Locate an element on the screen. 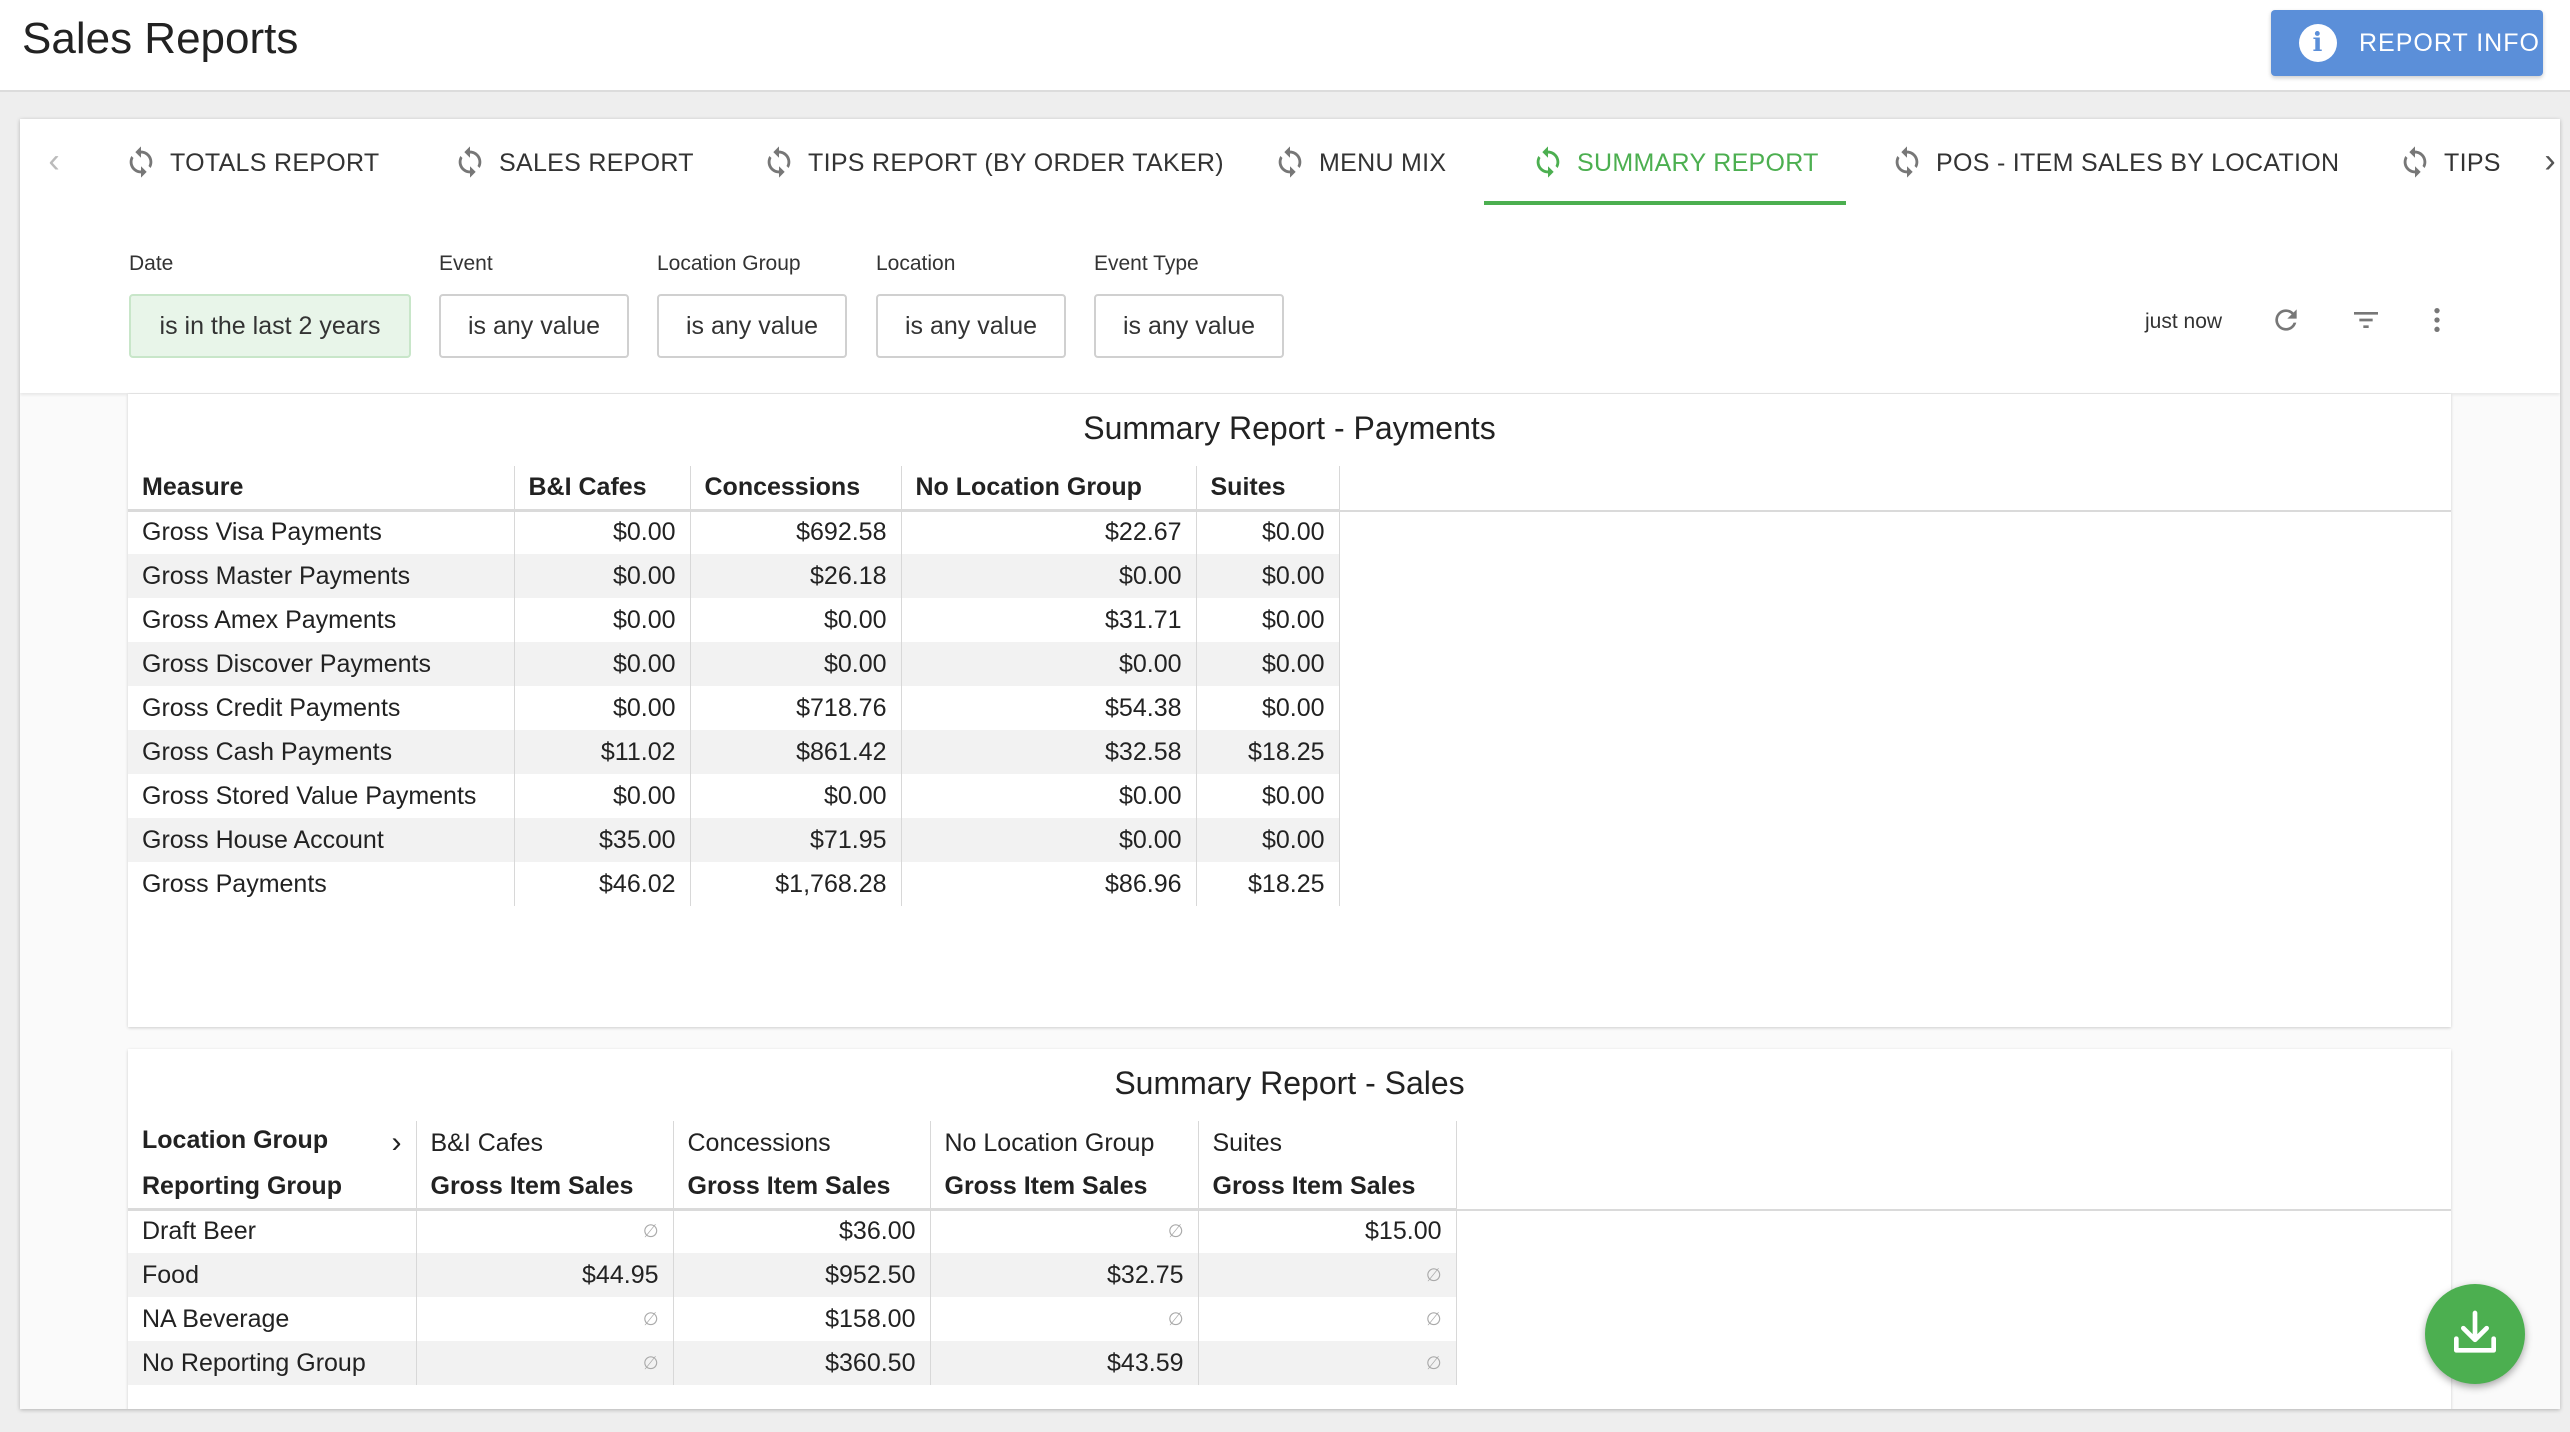 The image size is (2570, 1432). tab-label: MENU MIX is located at coordinates (1383, 163).